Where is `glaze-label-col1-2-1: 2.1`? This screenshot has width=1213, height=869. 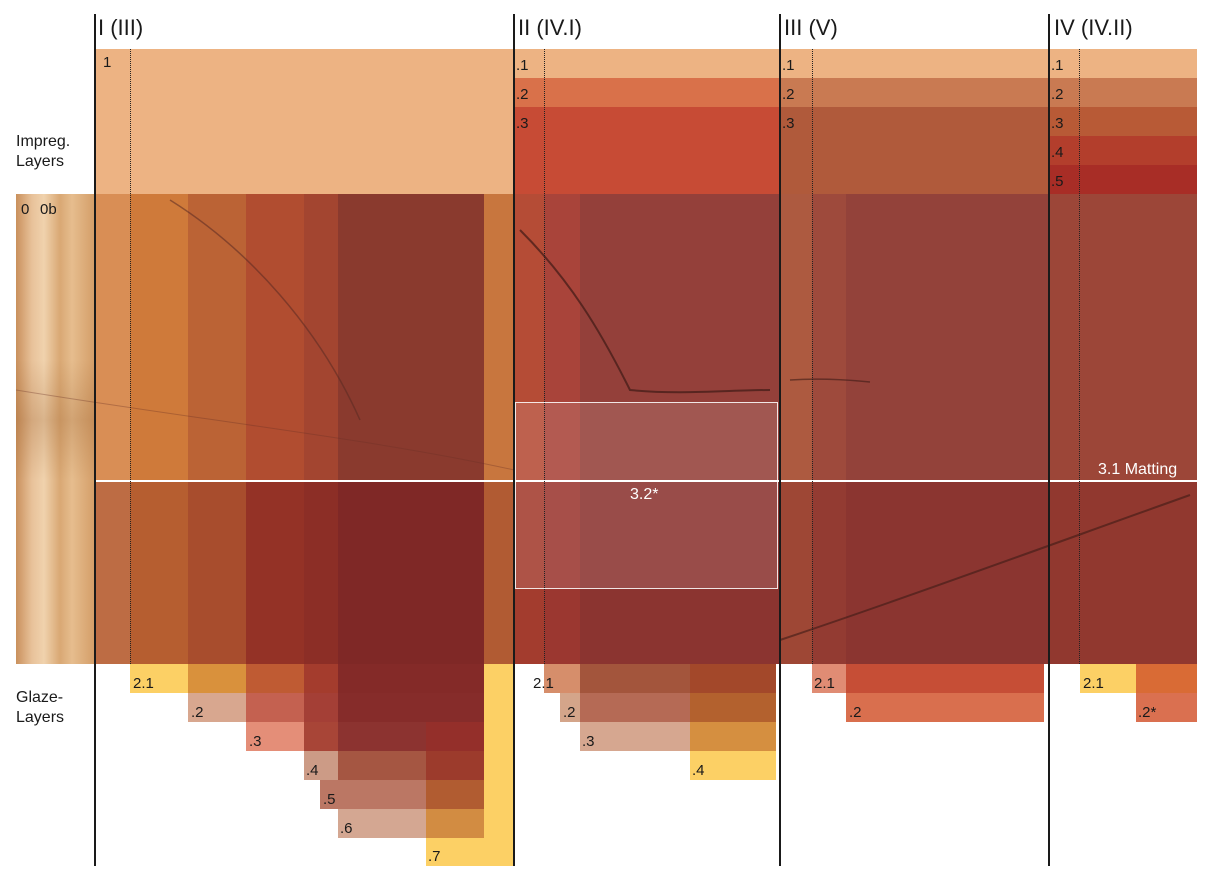
glaze-label-col1-2-1: 2.1 is located at coordinates (143, 683).